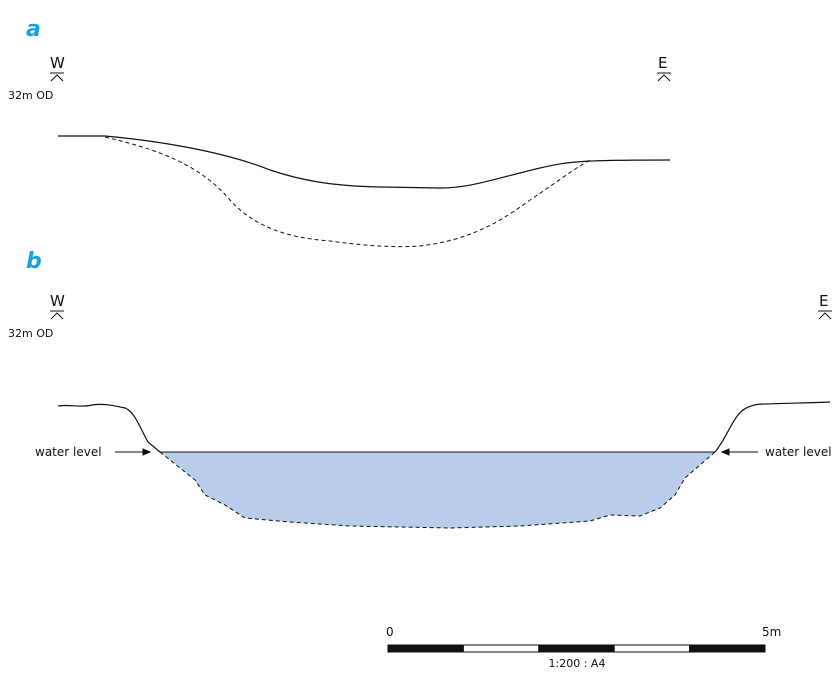 The height and width of the screenshot is (673, 837). Describe the element at coordinates (577, 663) in the screenshot. I see `scale-ratio: 1:200 : A4` at that location.